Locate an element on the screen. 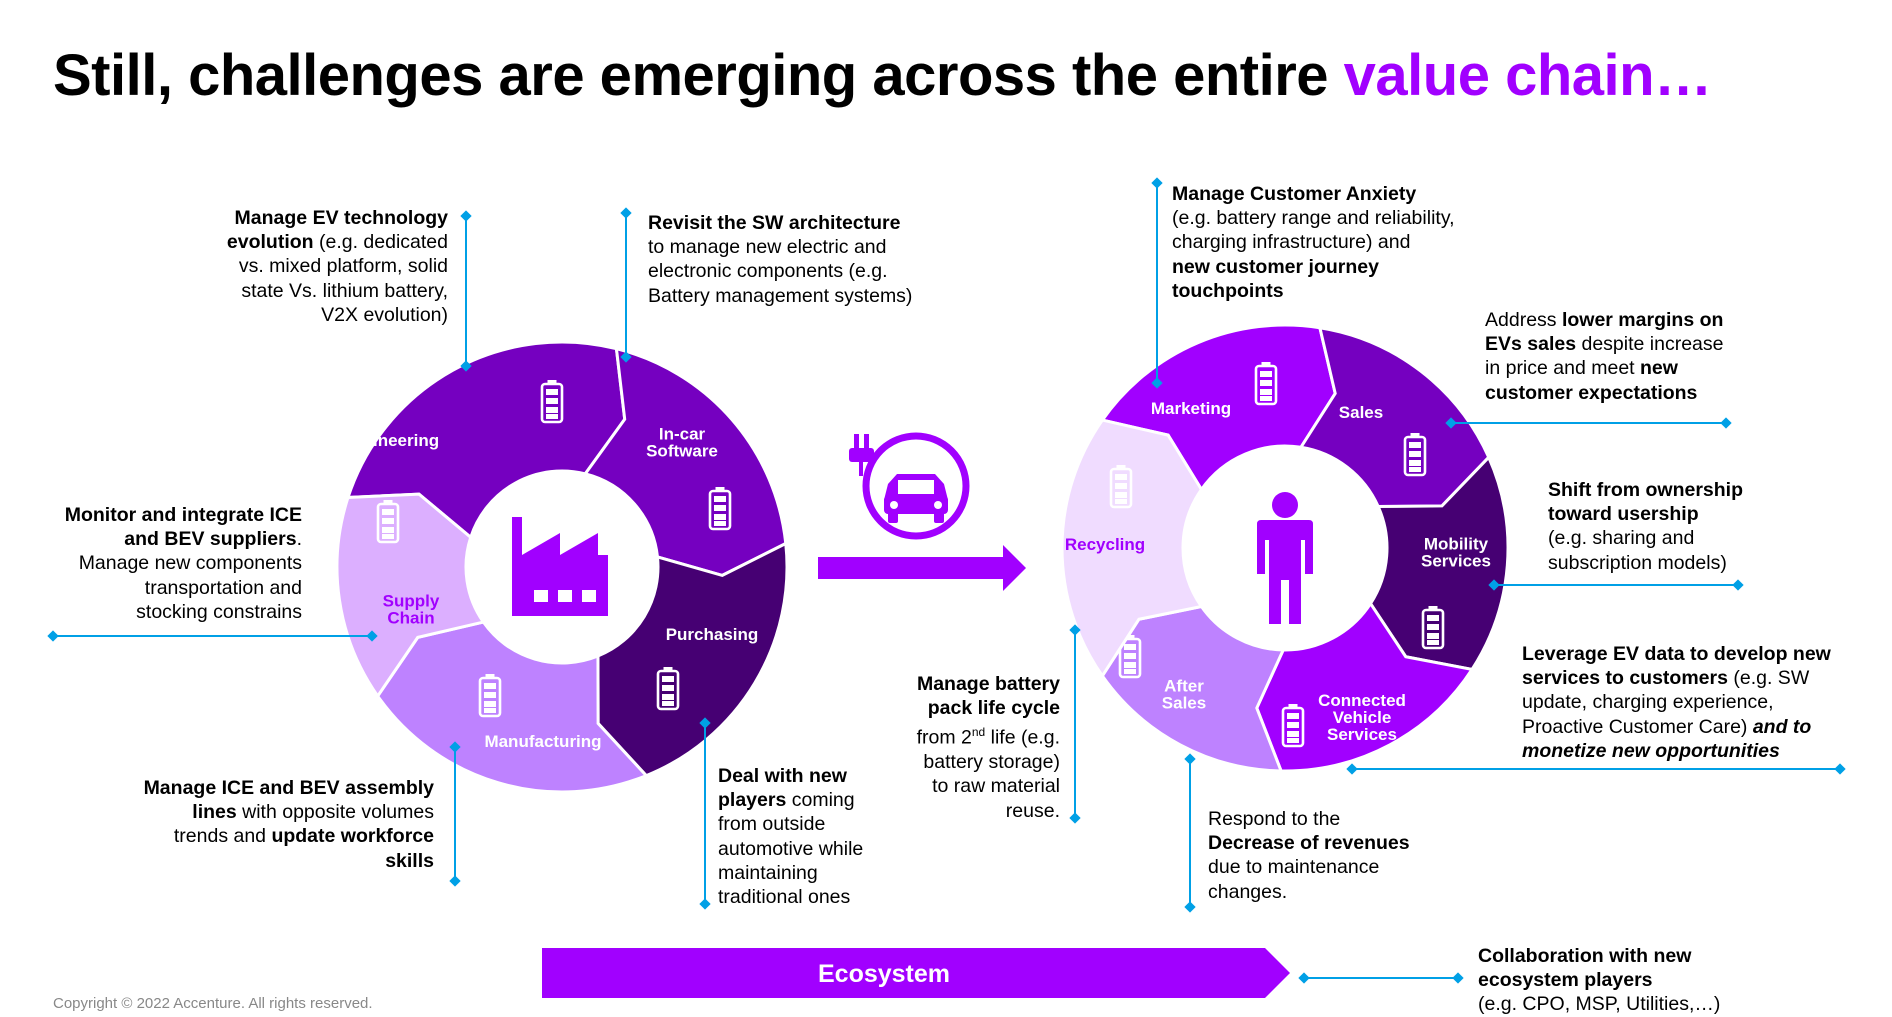 The height and width of the screenshot is (1017, 1892). segment-manufacturing is located at coordinates (512, 707).